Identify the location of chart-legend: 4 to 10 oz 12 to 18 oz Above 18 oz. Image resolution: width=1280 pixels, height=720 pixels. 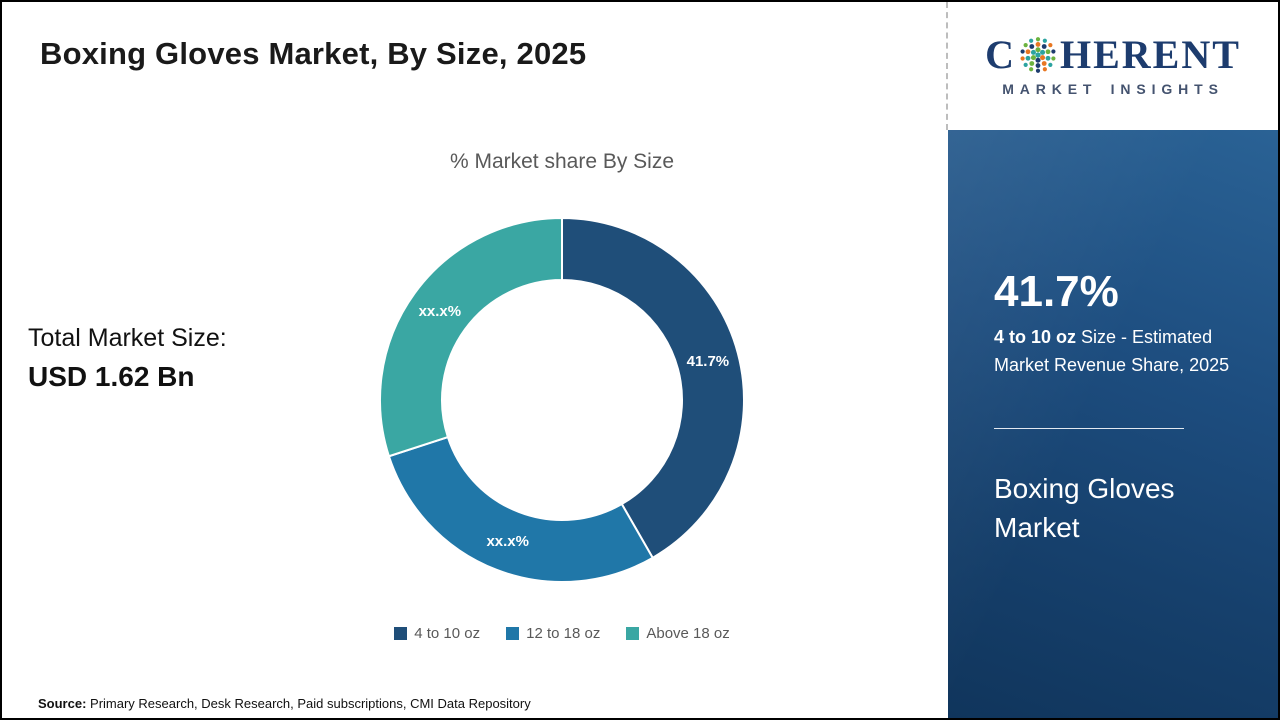
(562, 633).